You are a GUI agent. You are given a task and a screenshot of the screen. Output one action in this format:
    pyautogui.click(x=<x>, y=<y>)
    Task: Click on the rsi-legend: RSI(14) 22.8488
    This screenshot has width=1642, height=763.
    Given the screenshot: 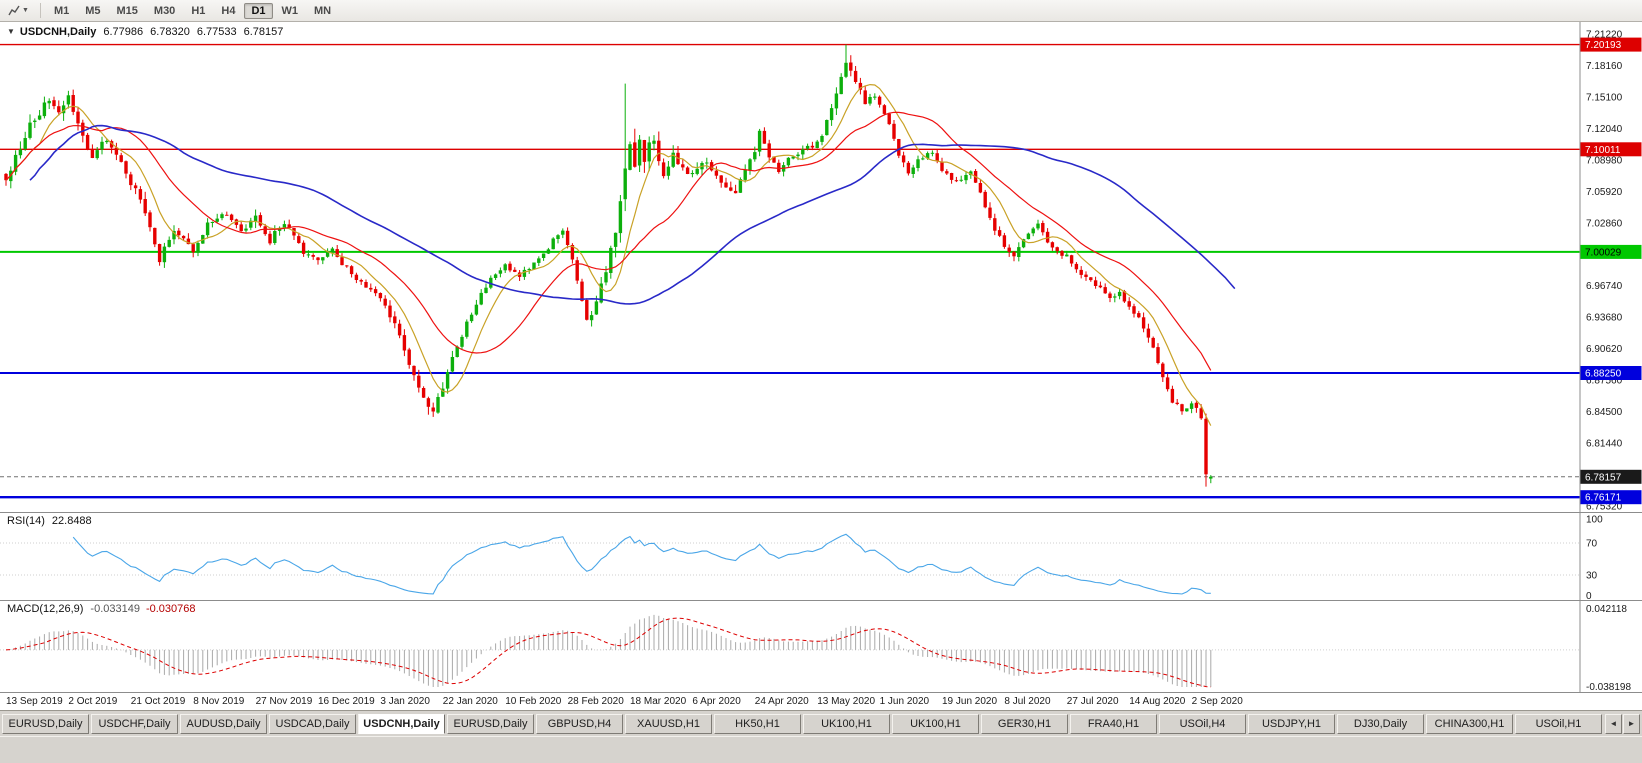 What is the action you would take?
    pyautogui.click(x=49, y=521)
    